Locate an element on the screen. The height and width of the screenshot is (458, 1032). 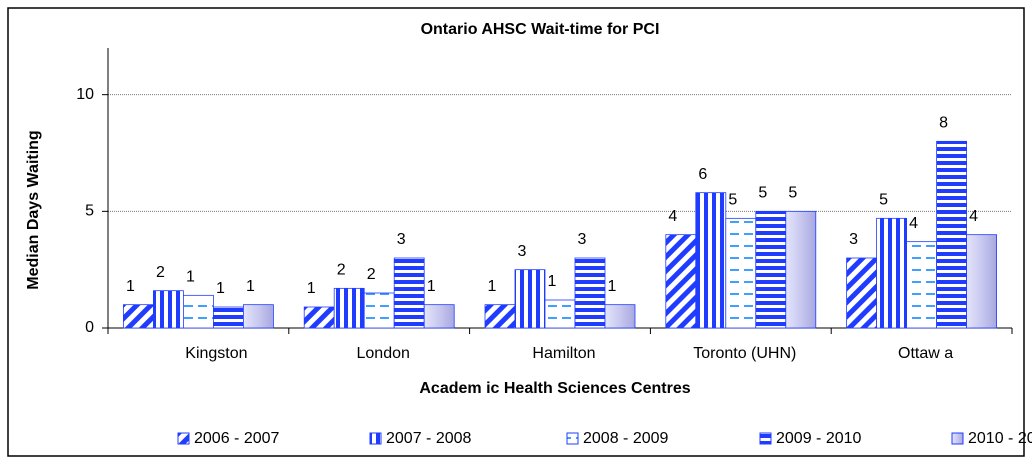
x-tick-label: Ottaw a is located at coordinates (925, 353).